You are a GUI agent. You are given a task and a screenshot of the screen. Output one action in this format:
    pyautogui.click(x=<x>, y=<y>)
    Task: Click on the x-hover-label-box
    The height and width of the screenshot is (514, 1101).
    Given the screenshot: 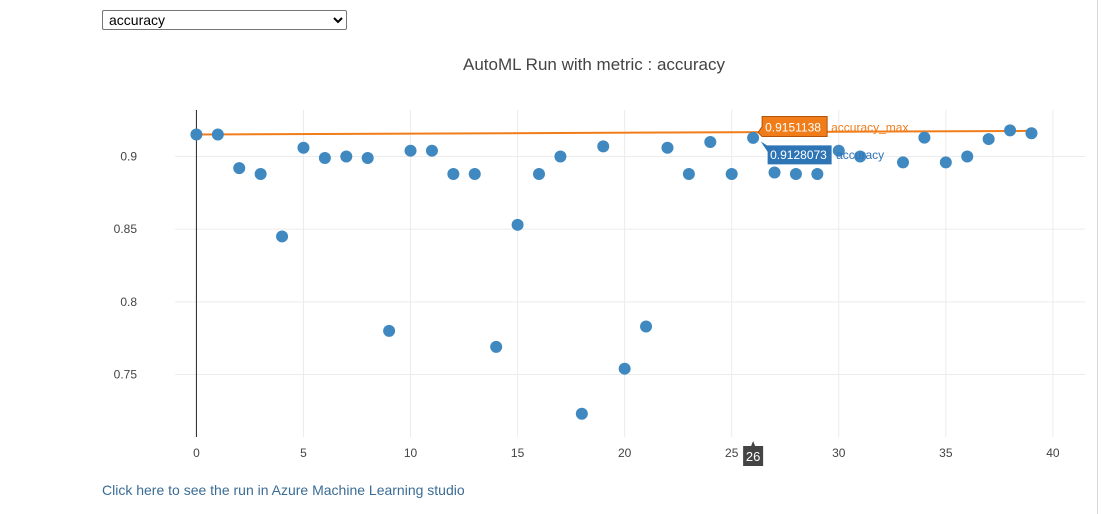 What is the action you would take?
    pyautogui.click(x=753, y=453)
    